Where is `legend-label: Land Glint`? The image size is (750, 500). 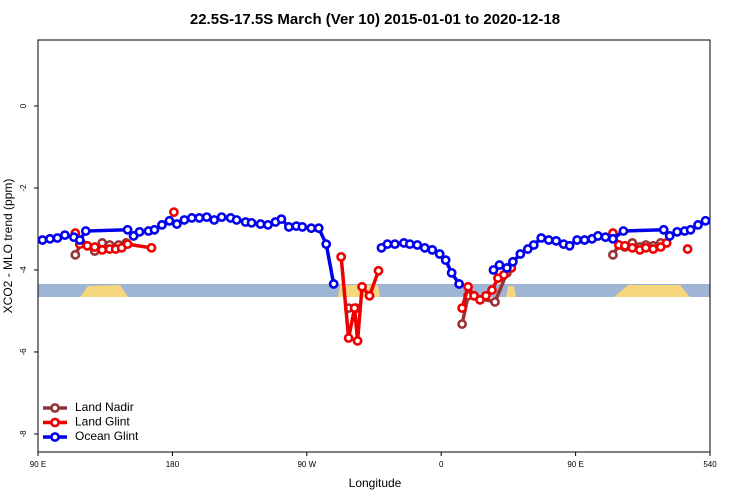
legend-label: Land Glint is located at coordinates (102, 422).